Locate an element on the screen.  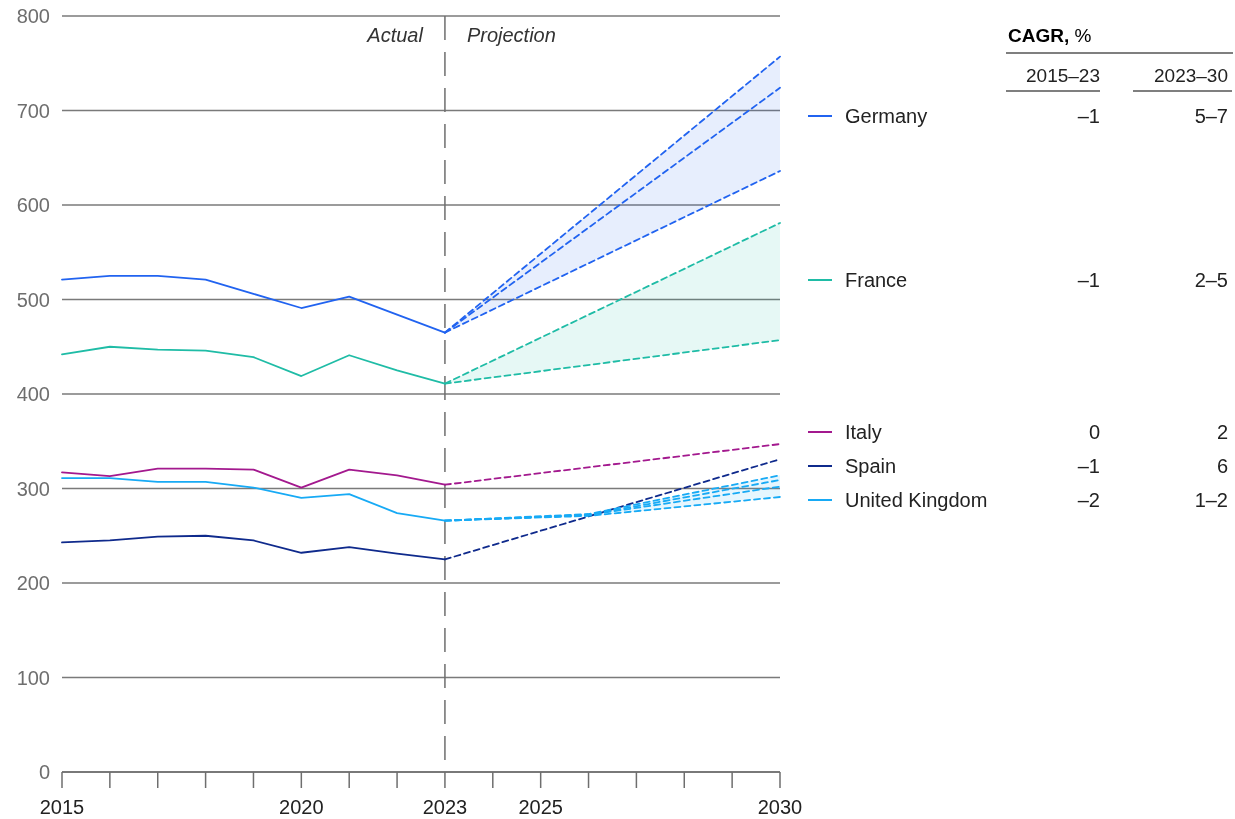
text: 2023–30 is located at coordinates (1191, 75).